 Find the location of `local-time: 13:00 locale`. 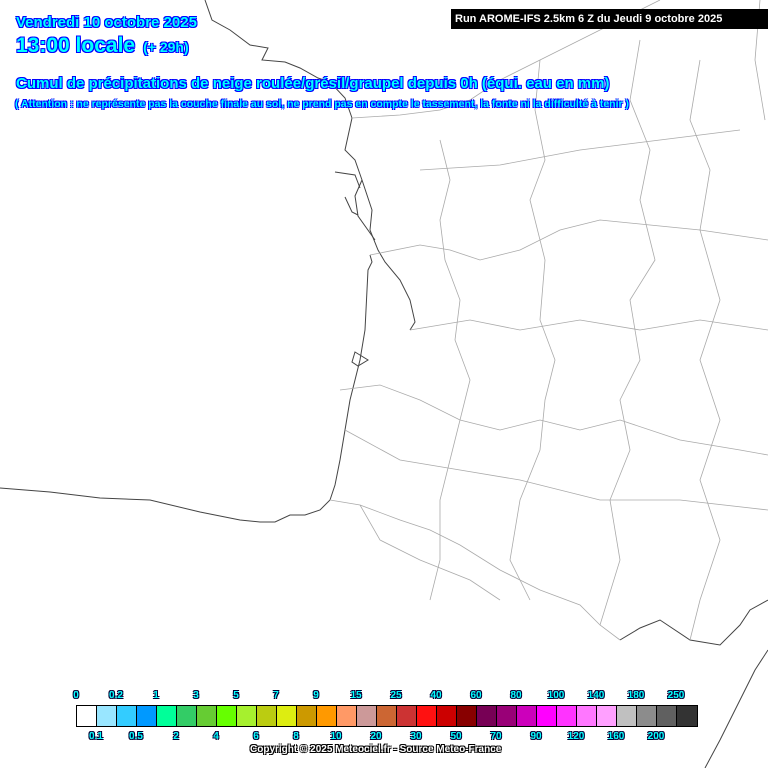

local-time: 13:00 locale is located at coordinates (76, 45).